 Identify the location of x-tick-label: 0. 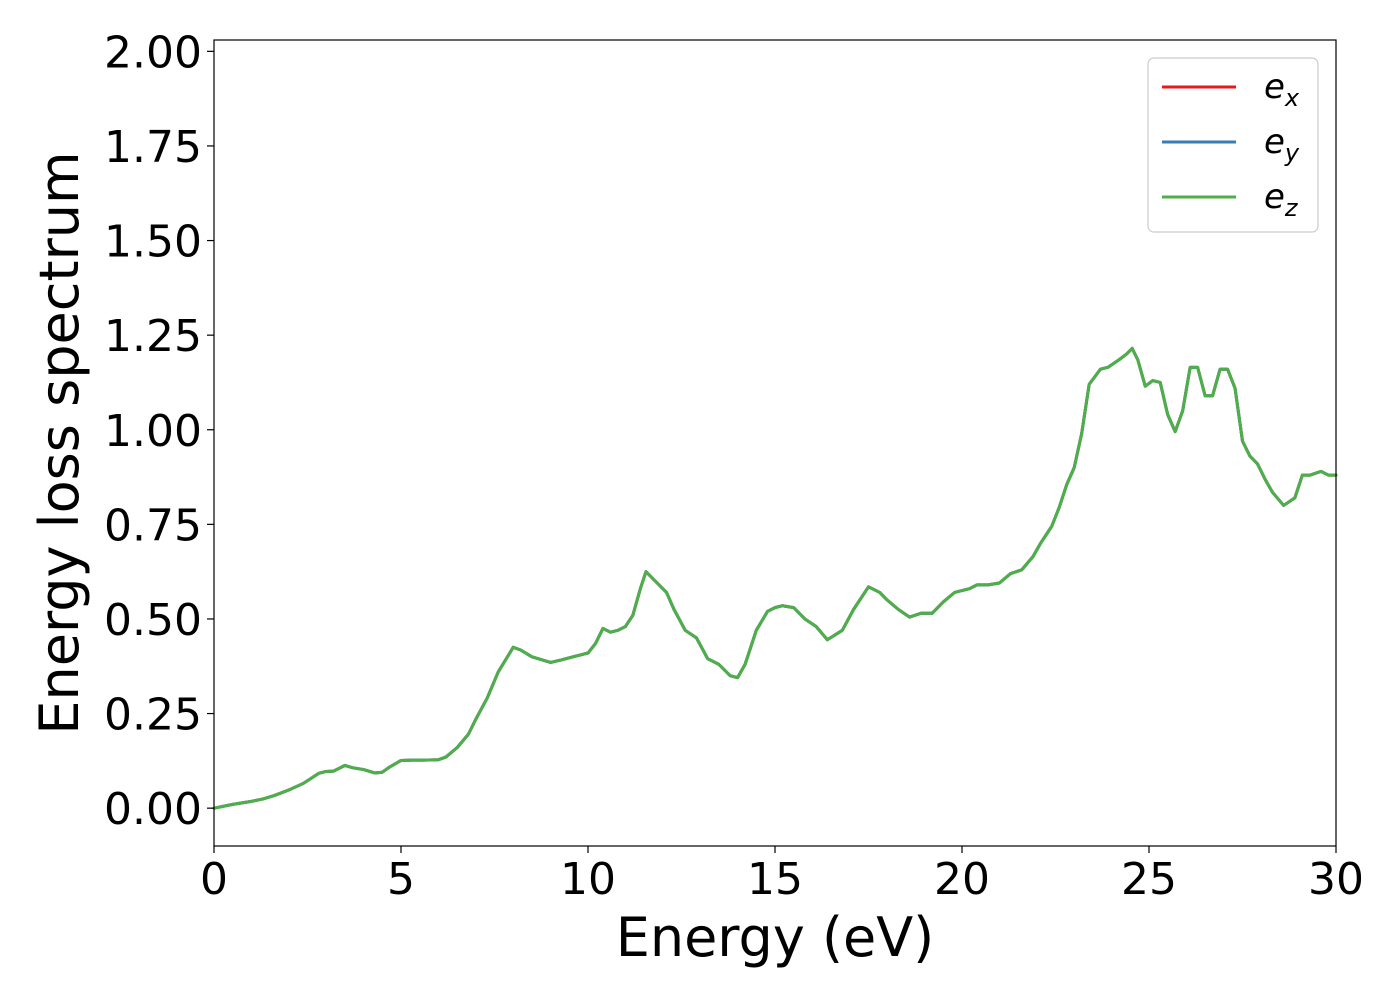
(214, 879).